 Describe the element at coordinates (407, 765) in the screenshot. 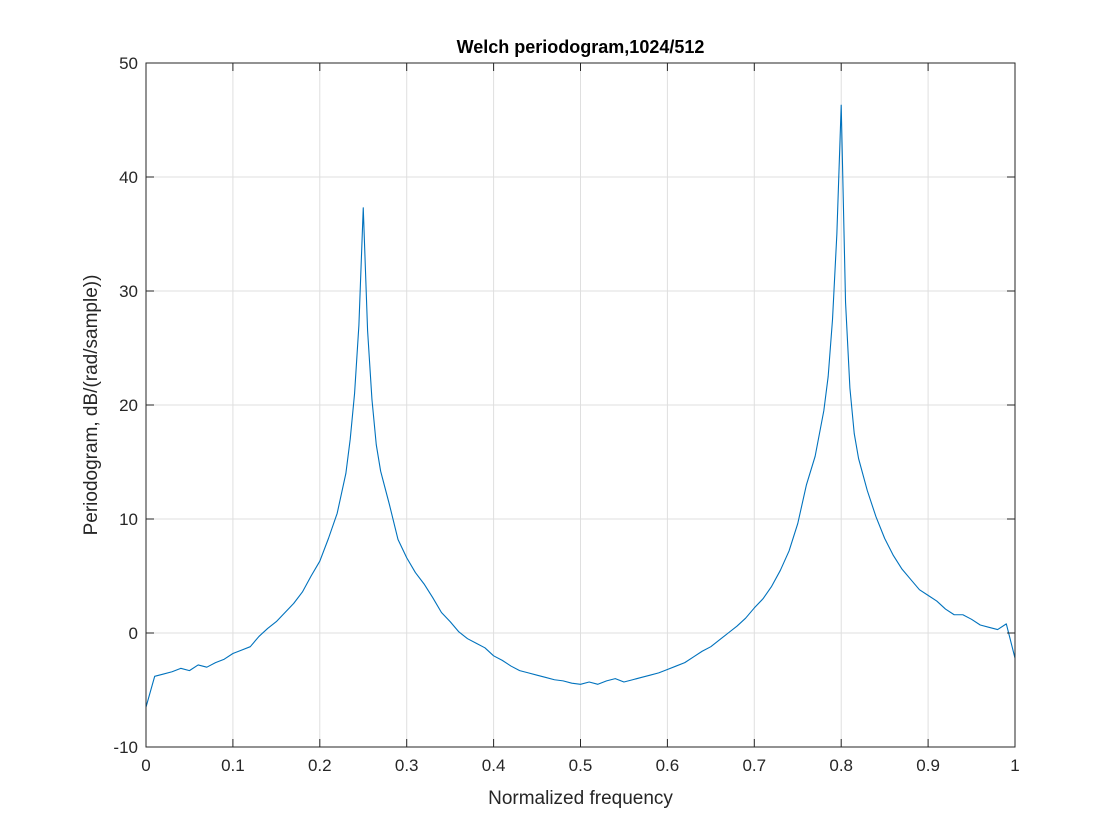

I see `x-tick-label: 0.3` at that location.